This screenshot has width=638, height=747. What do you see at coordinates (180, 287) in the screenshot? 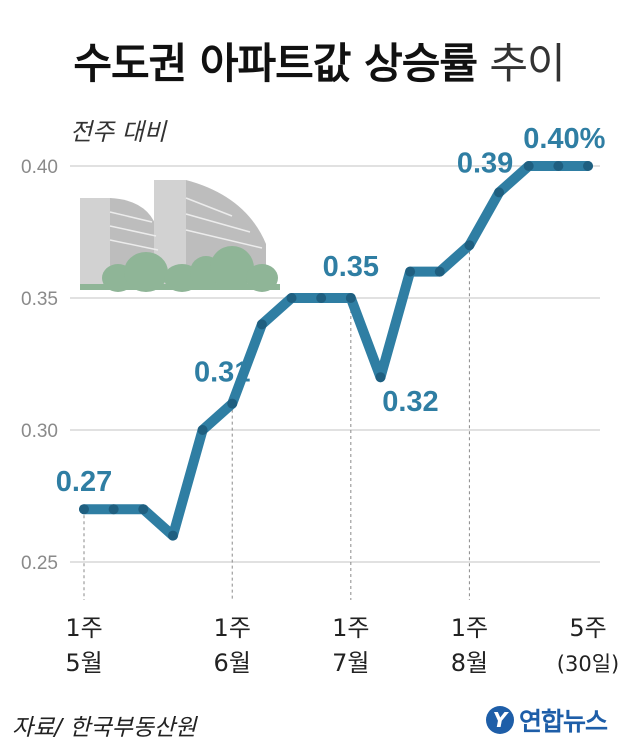
I see `ground` at bounding box center [180, 287].